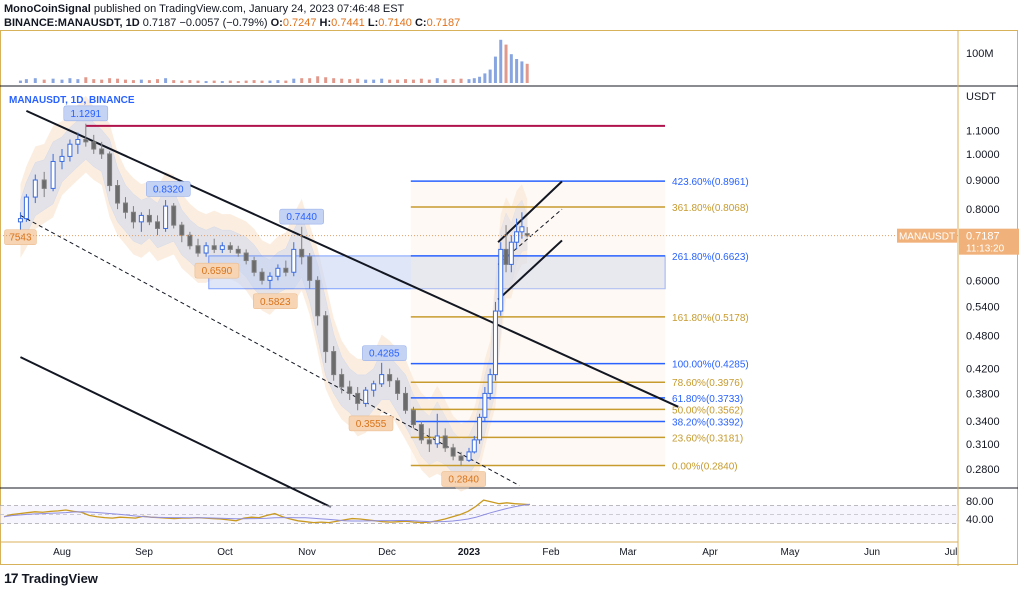  Describe the element at coordinates (983, 181) in the screenshot. I see `price-axis-tick: 0.9000` at that location.